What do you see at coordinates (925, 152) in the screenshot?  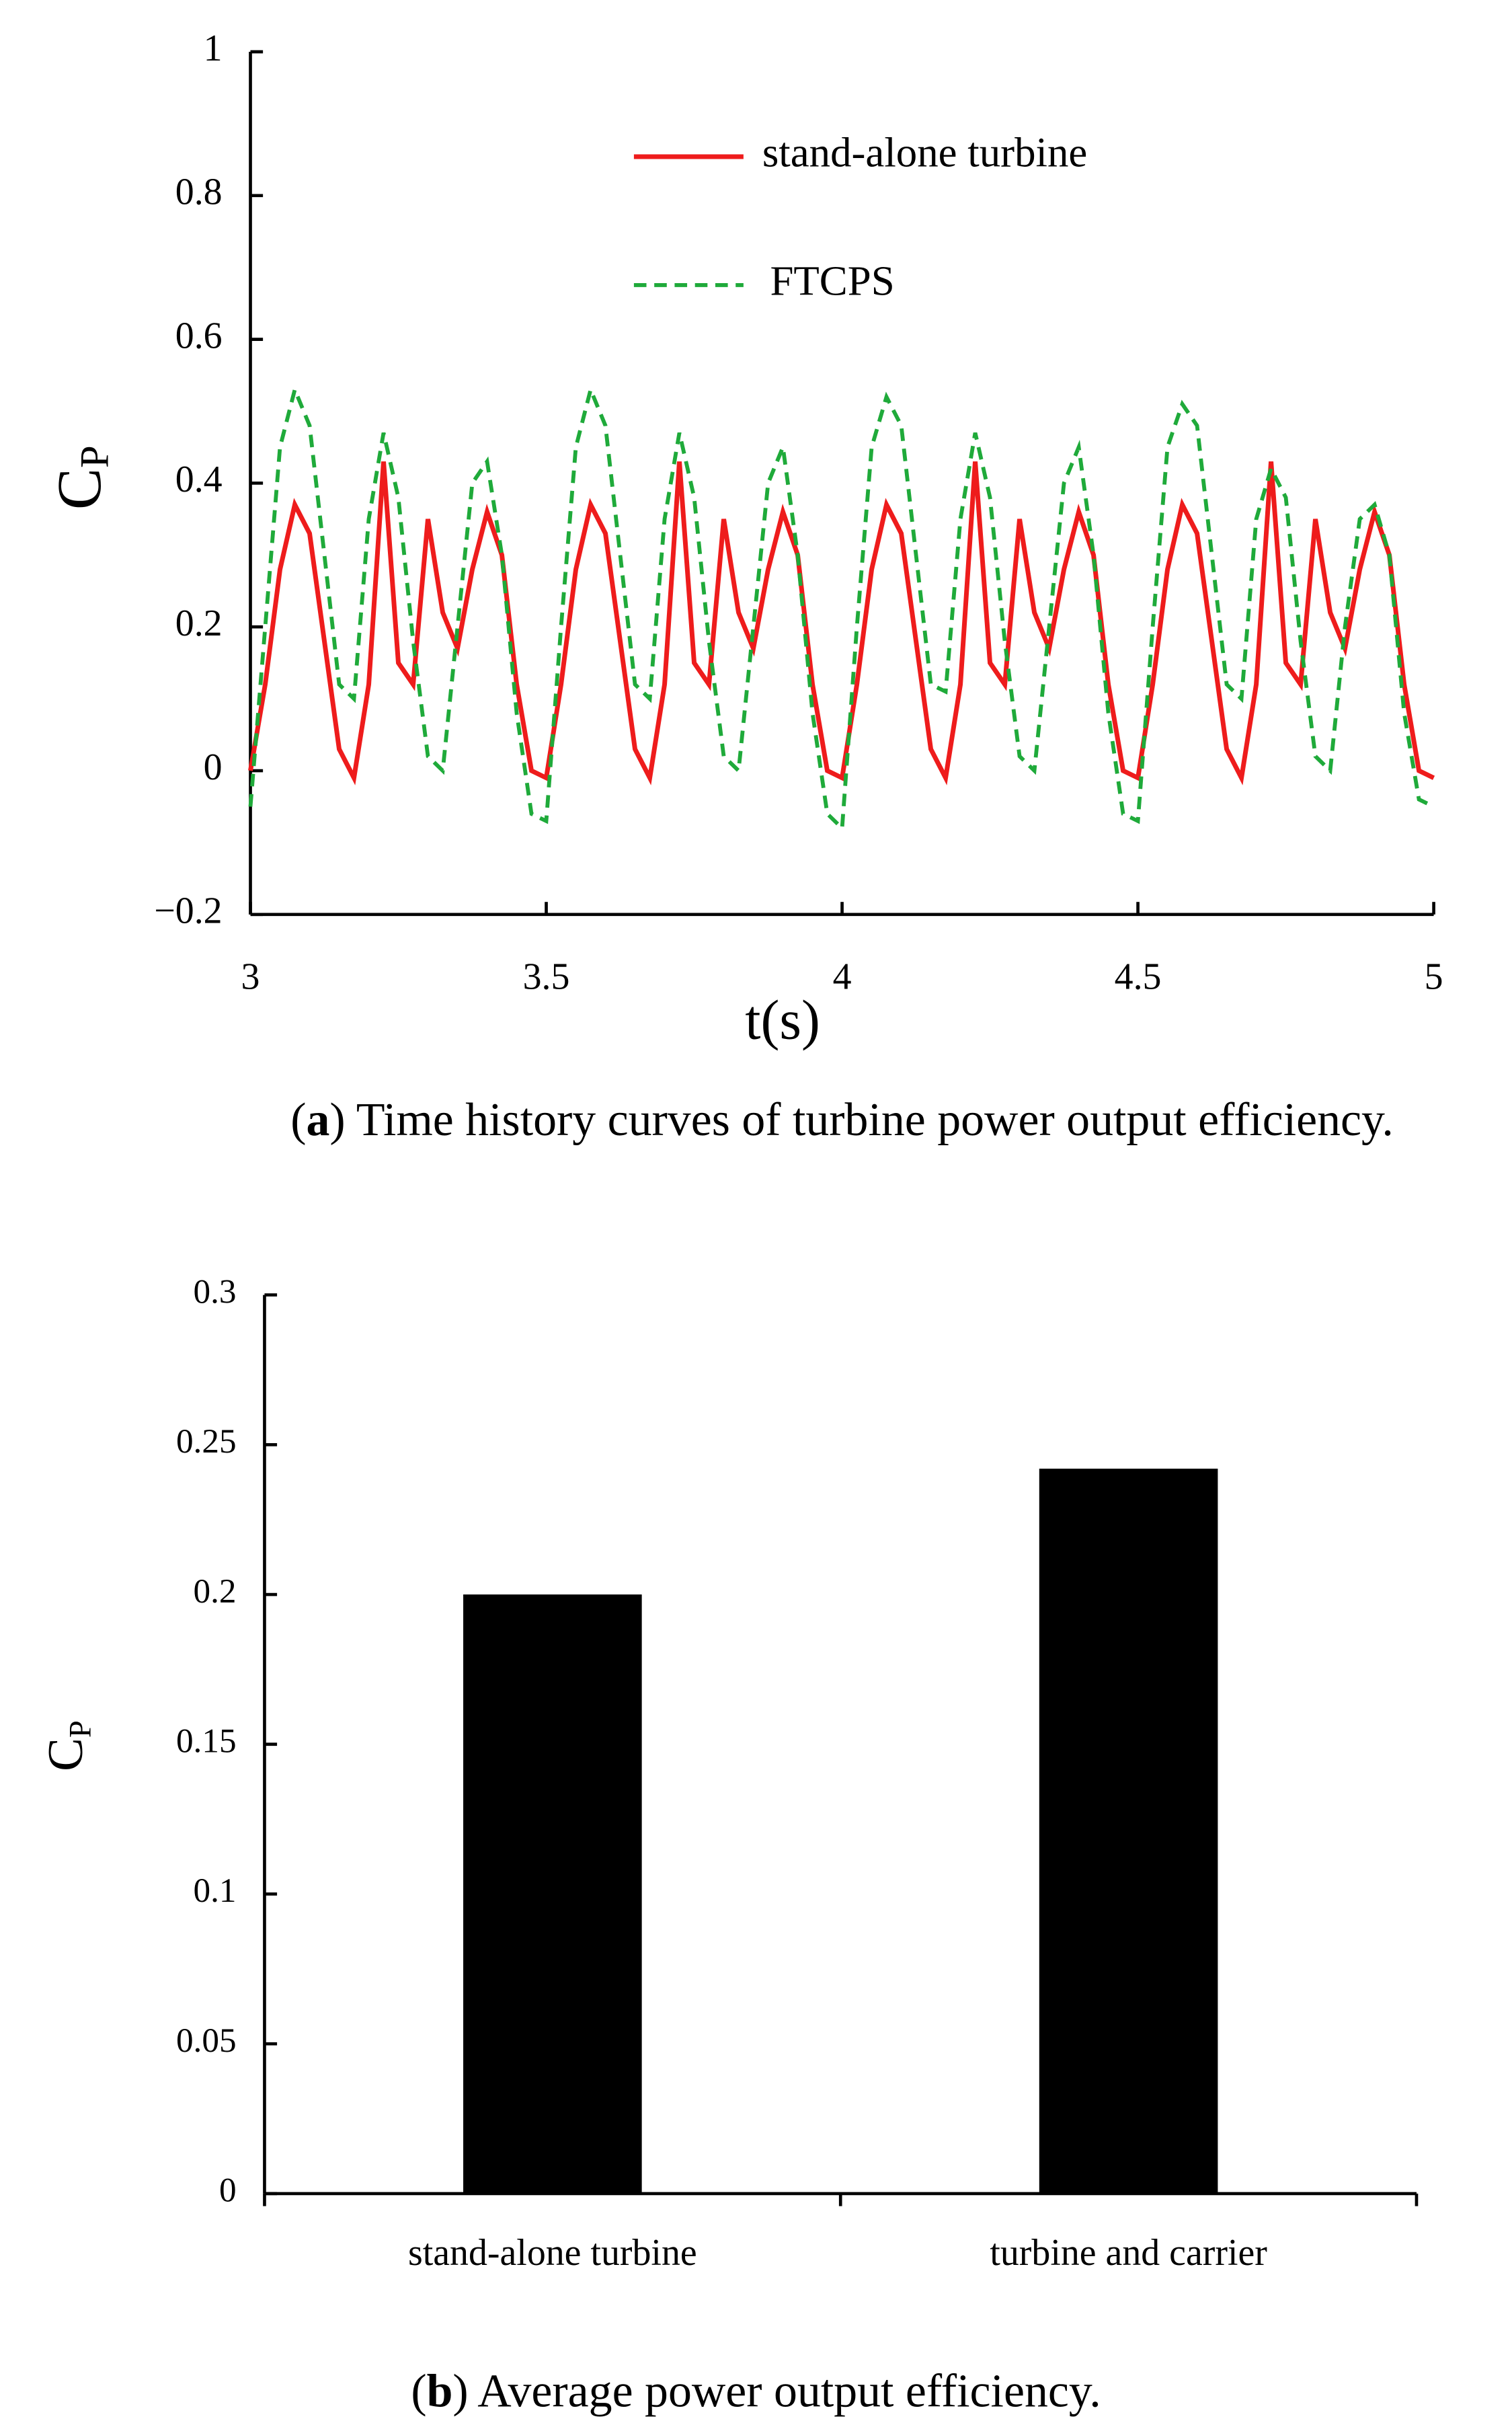 I see `legend-label: stand-alone turbine` at bounding box center [925, 152].